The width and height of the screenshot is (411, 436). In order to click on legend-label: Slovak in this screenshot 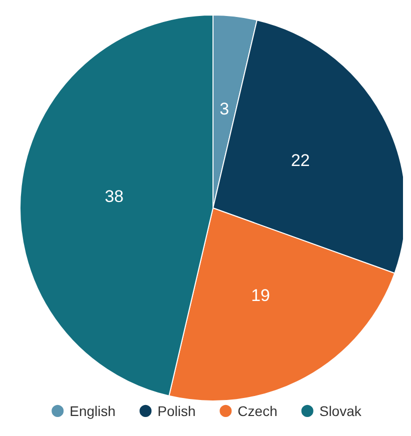, I will do `click(340, 411)`.